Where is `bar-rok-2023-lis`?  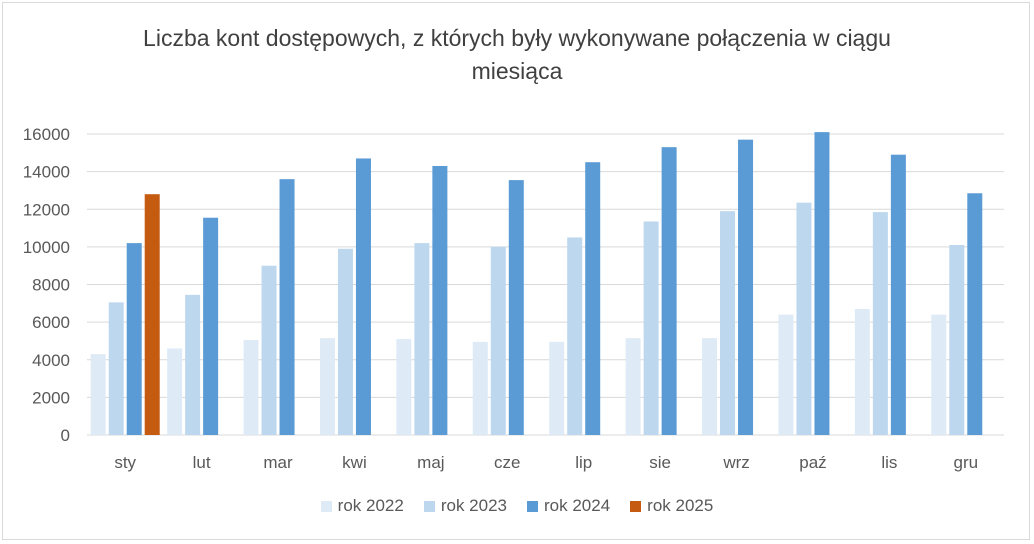 bar-rok-2023-lis is located at coordinates (880, 323).